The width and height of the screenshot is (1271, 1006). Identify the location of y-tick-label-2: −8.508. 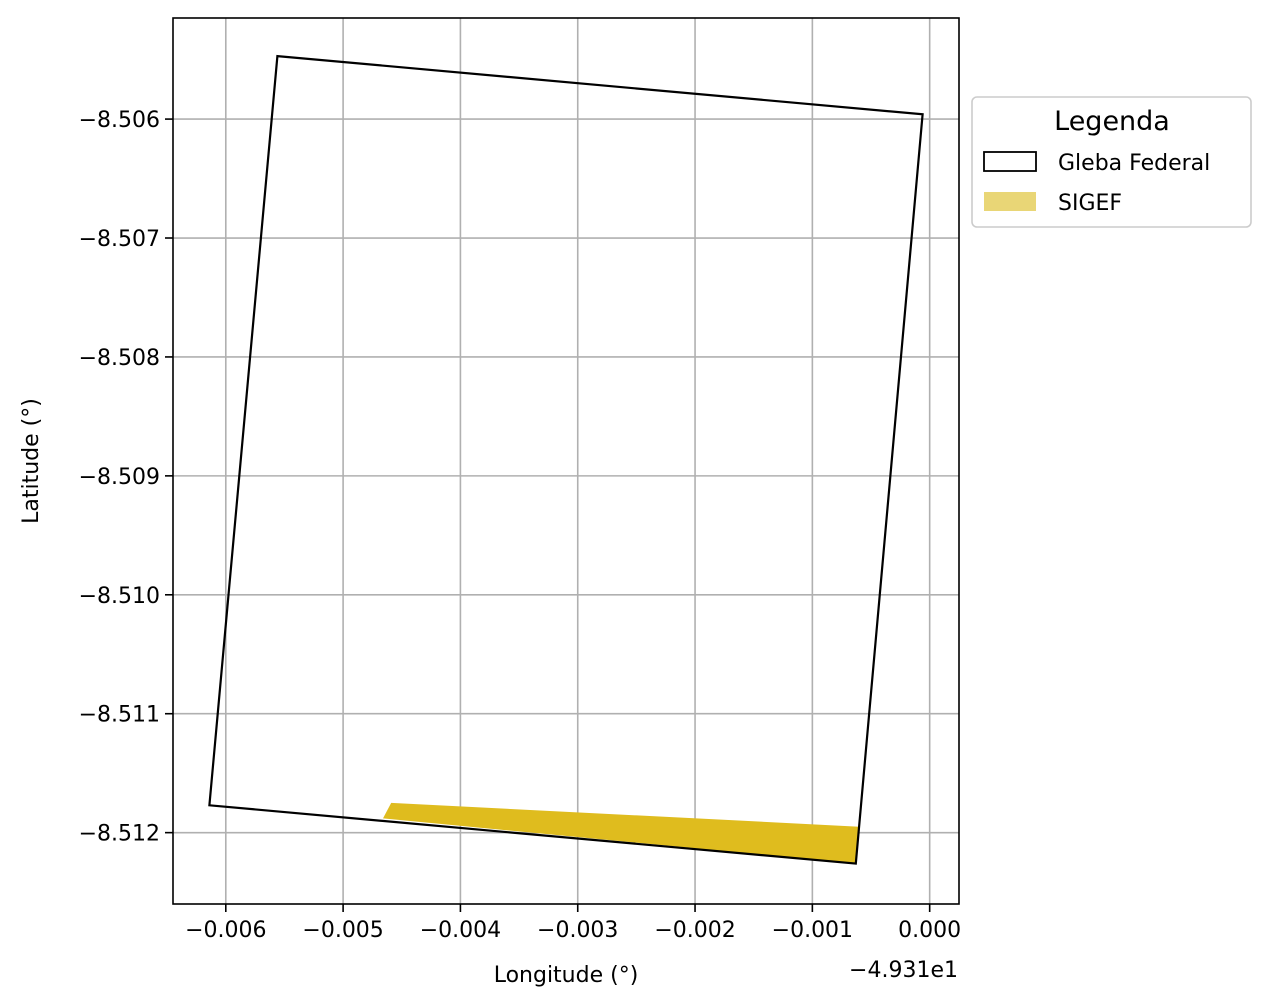
(119, 358).